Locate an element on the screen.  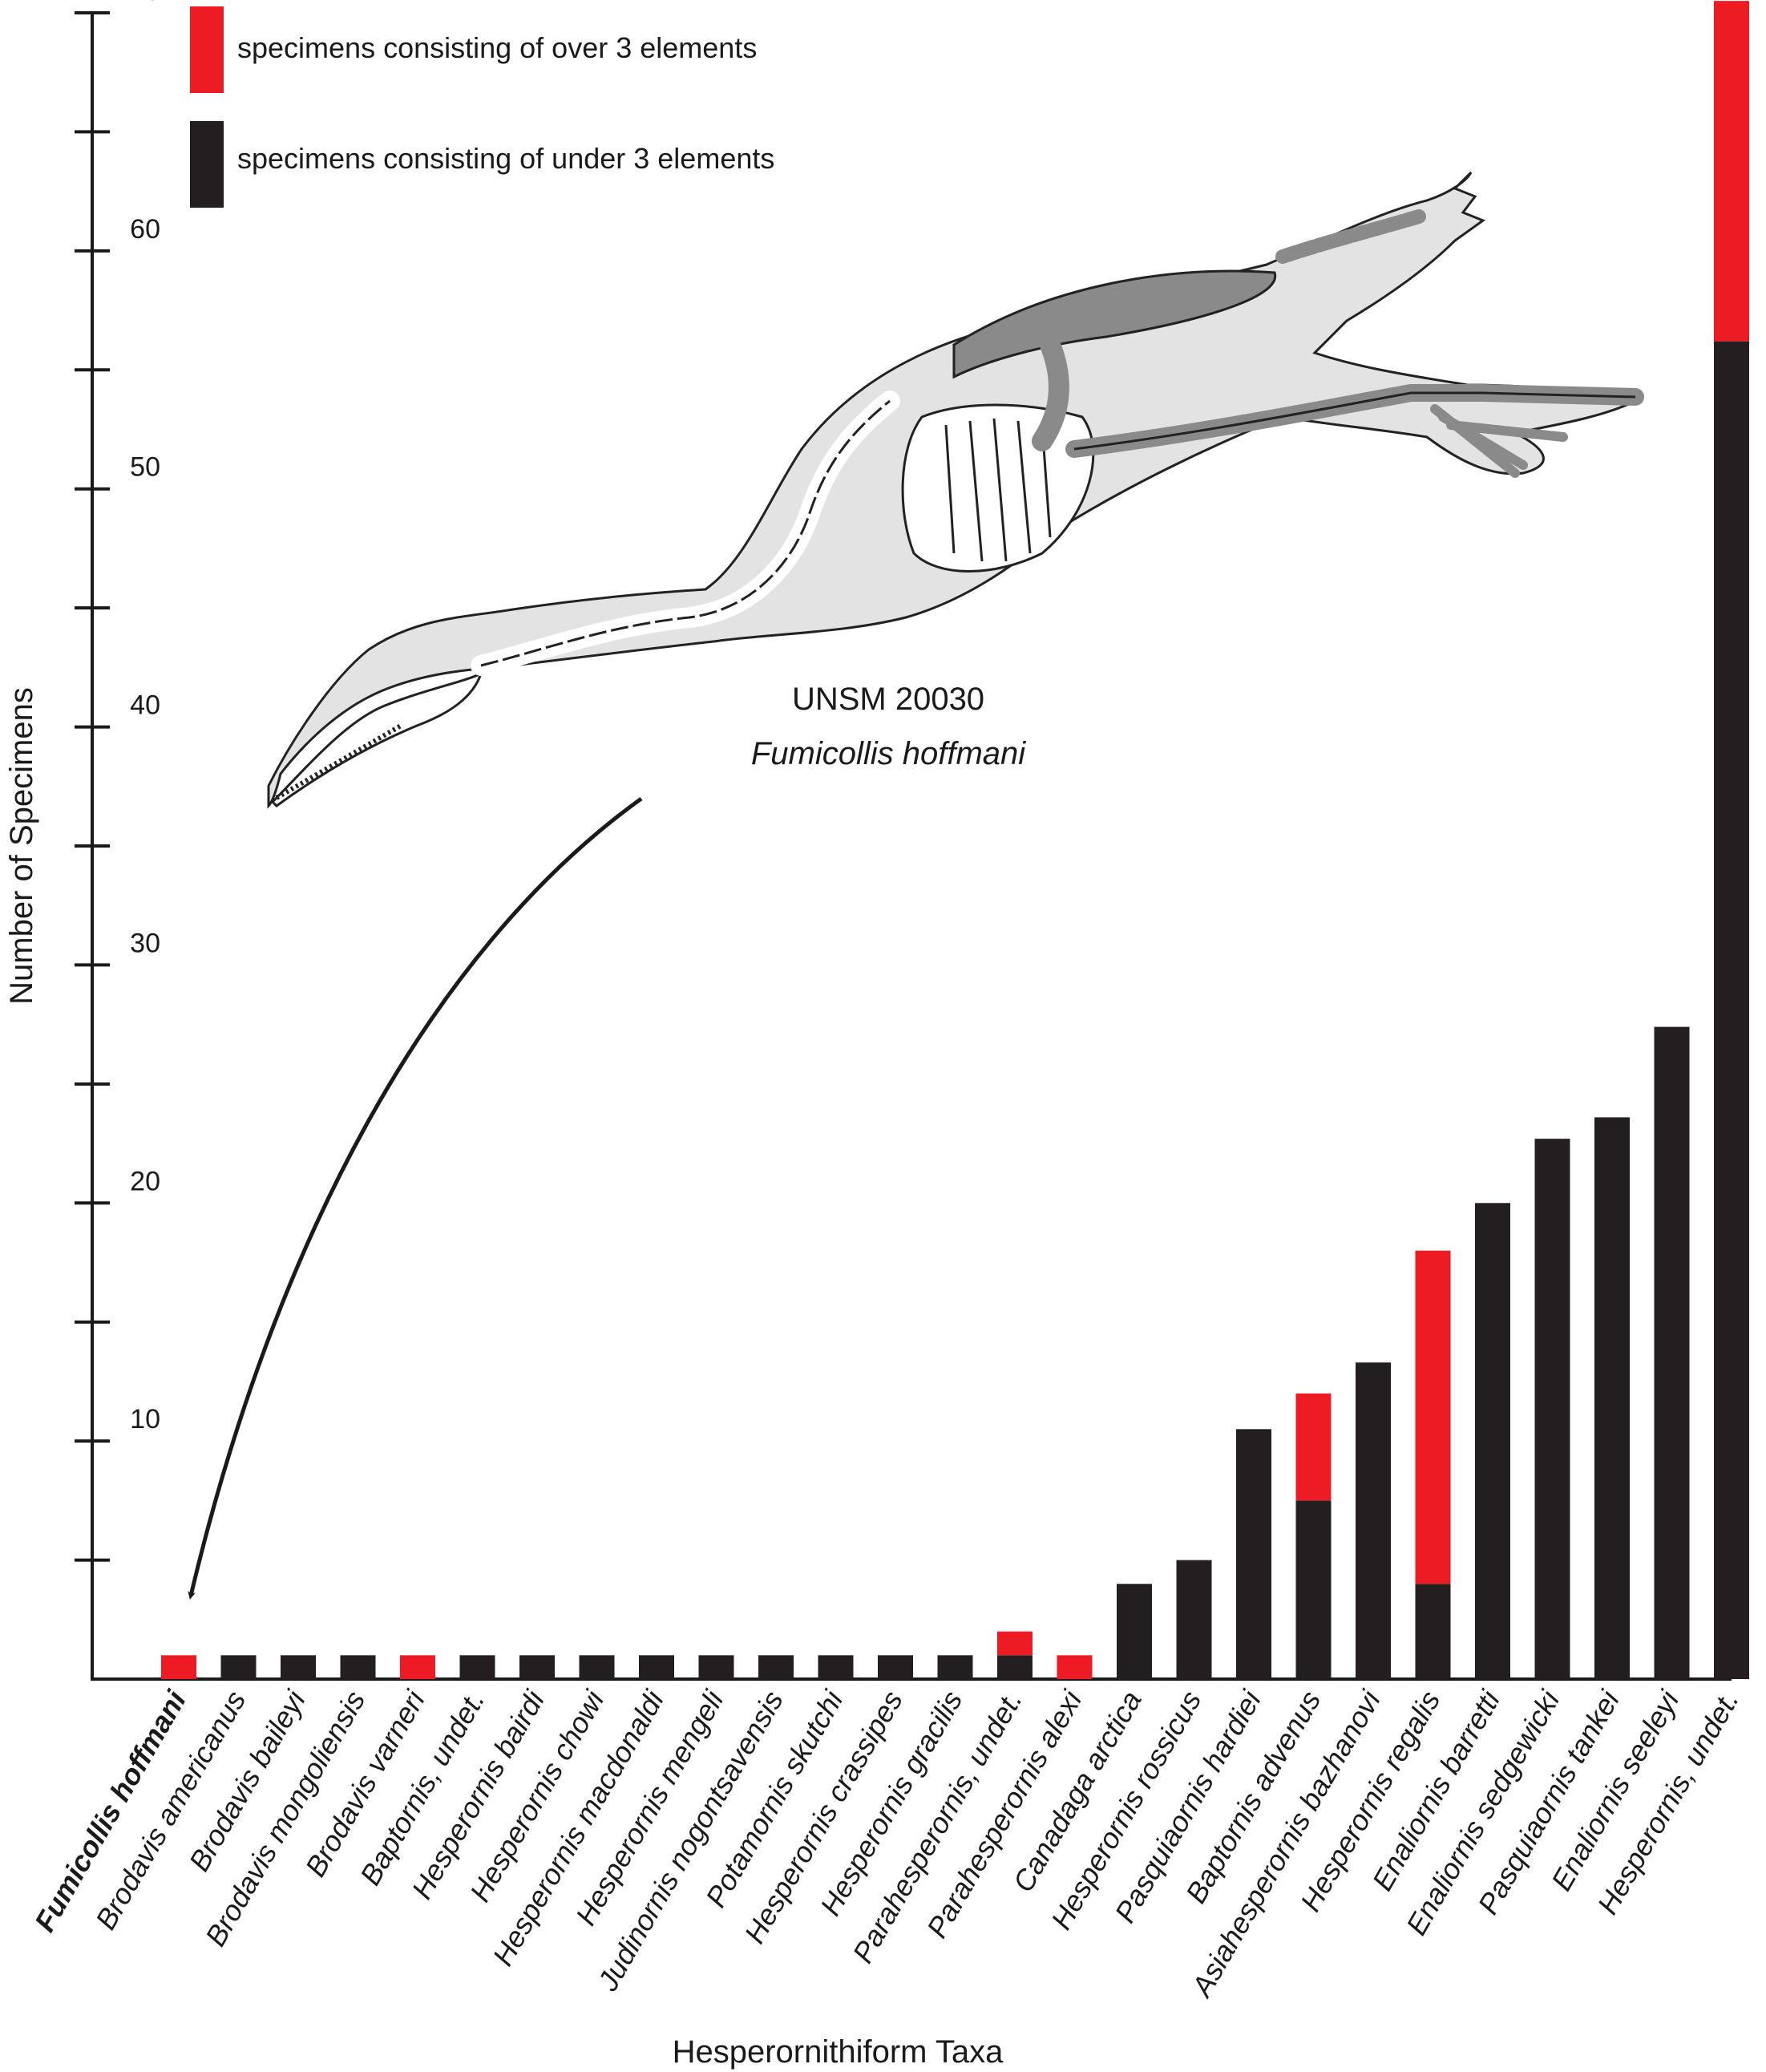
y-tick-label-30: 30 is located at coordinates (145, 943).